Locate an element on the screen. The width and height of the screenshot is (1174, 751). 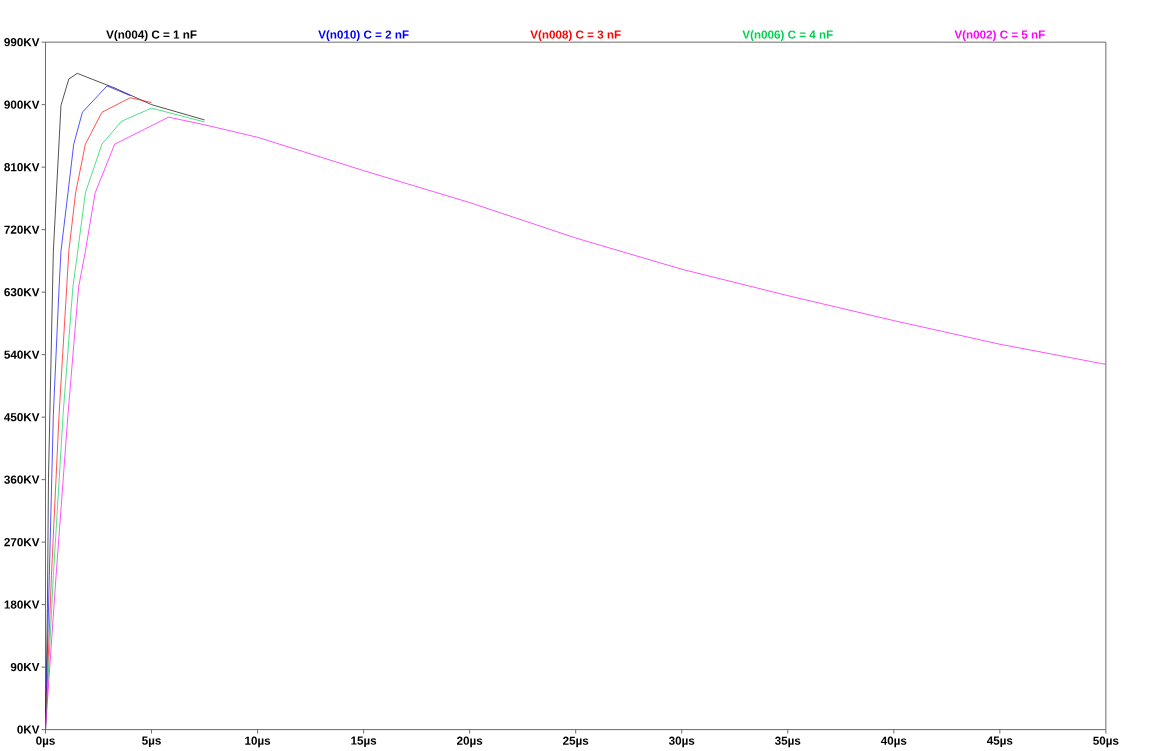
text: V(n004) is located at coordinates (127, 35).